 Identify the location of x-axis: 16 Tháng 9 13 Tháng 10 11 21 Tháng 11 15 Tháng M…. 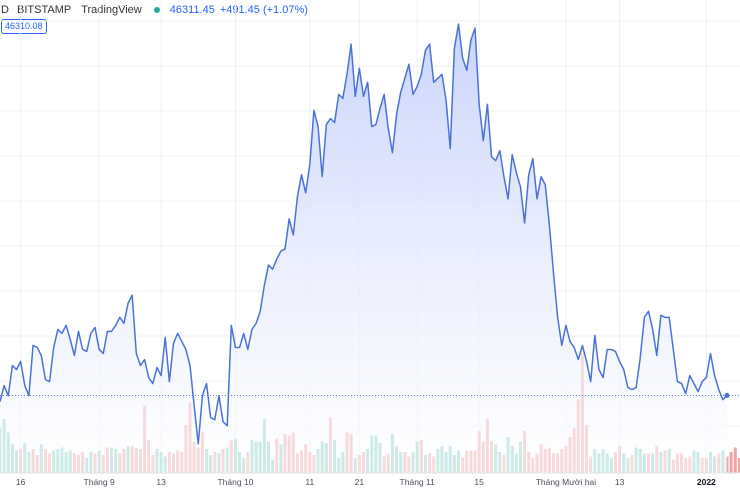
(370, 479).